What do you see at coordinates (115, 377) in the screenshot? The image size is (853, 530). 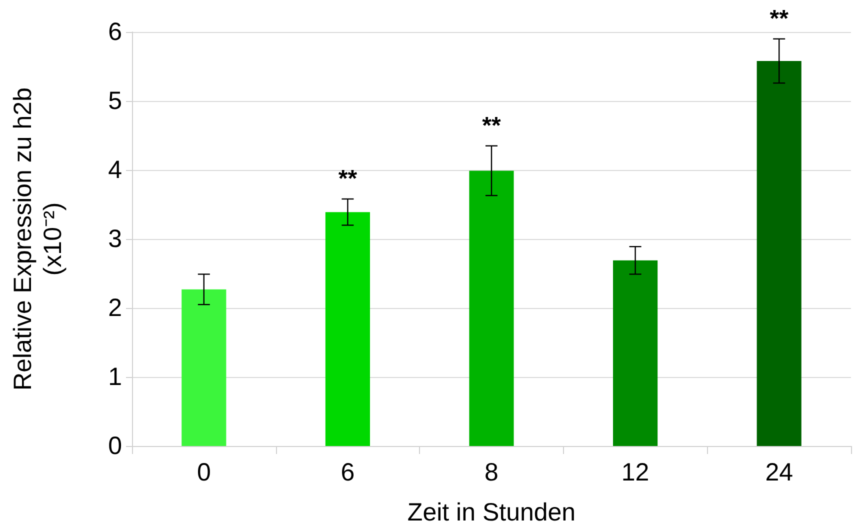 I see `y-tick-label: 1` at bounding box center [115, 377].